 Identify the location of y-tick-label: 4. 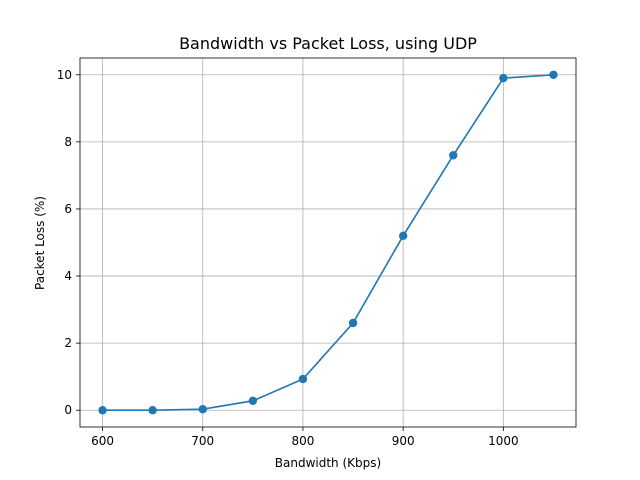
(68, 276).